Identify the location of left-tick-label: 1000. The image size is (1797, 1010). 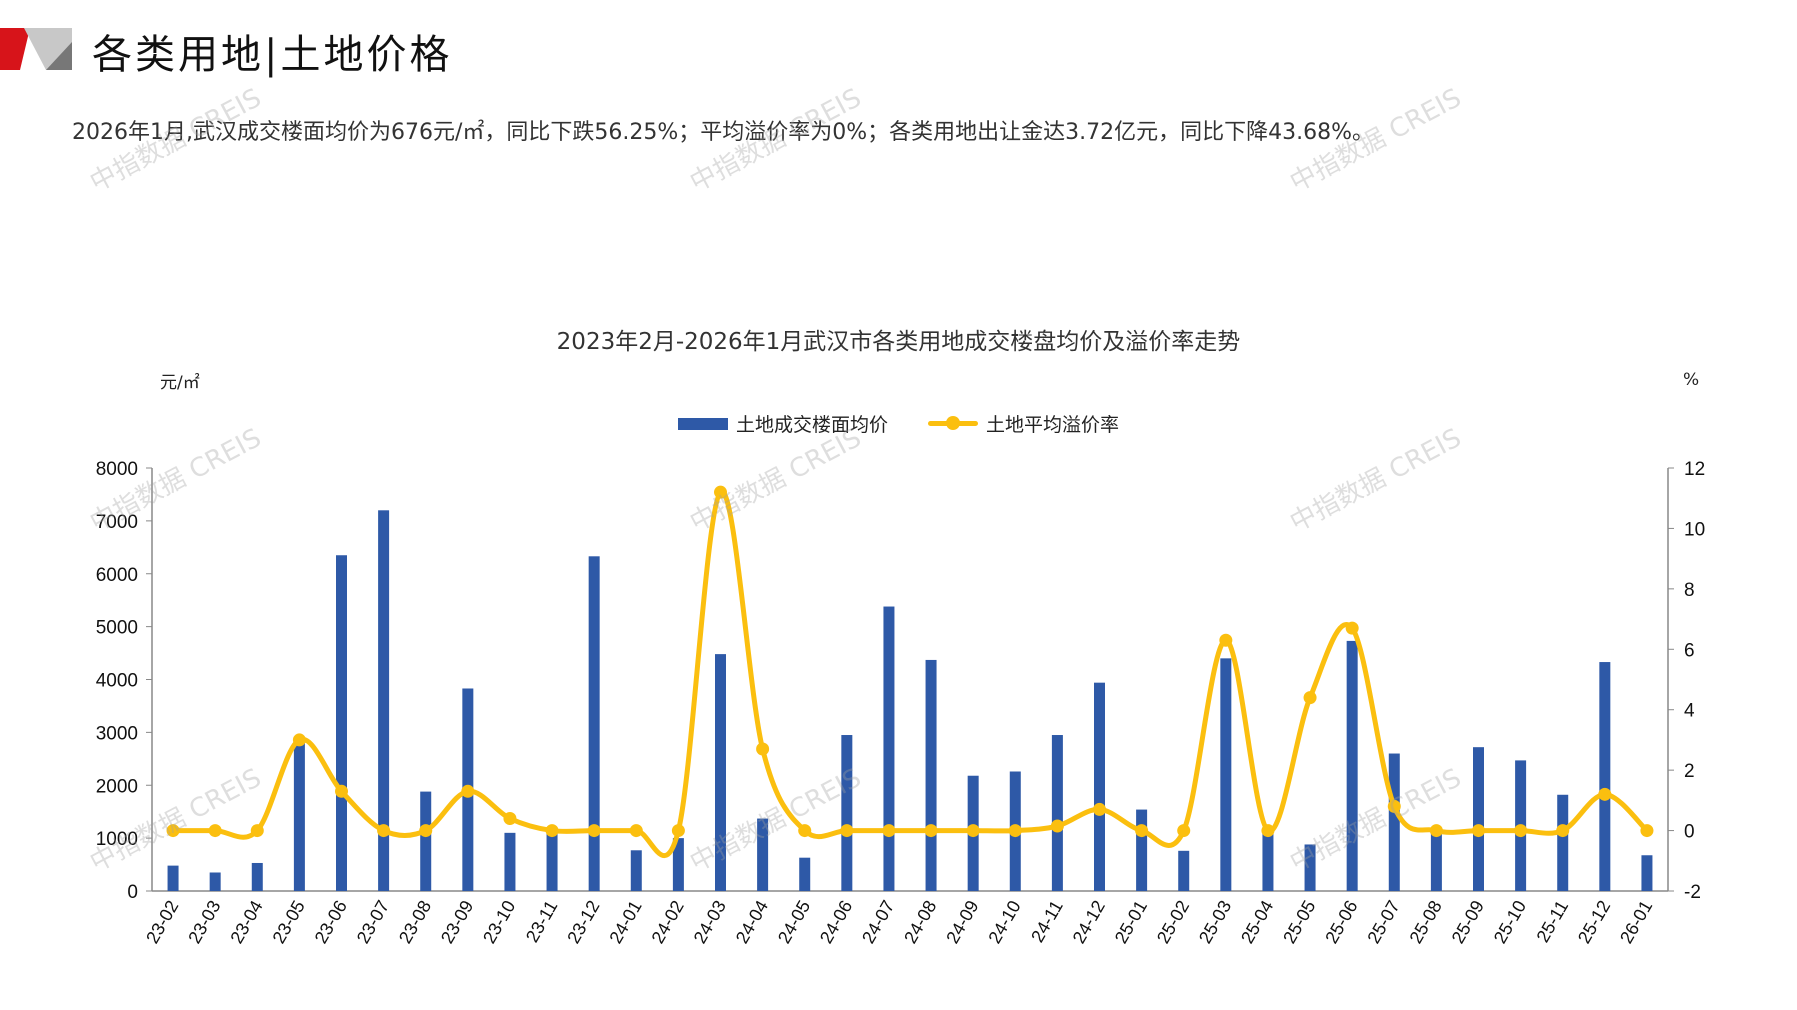
(117, 839).